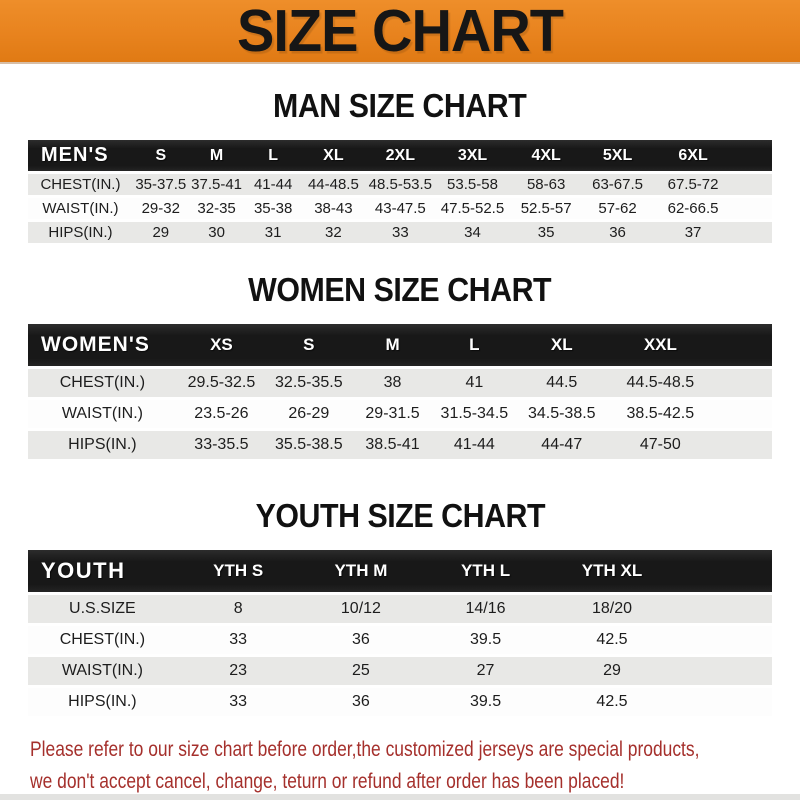 Image resolution: width=800 pixels, height=800 pixels. What do you see at coordinates (216, 210) in the screenshot?
I see `men-size-cell: 32-35` at bounding box center [216, 210].